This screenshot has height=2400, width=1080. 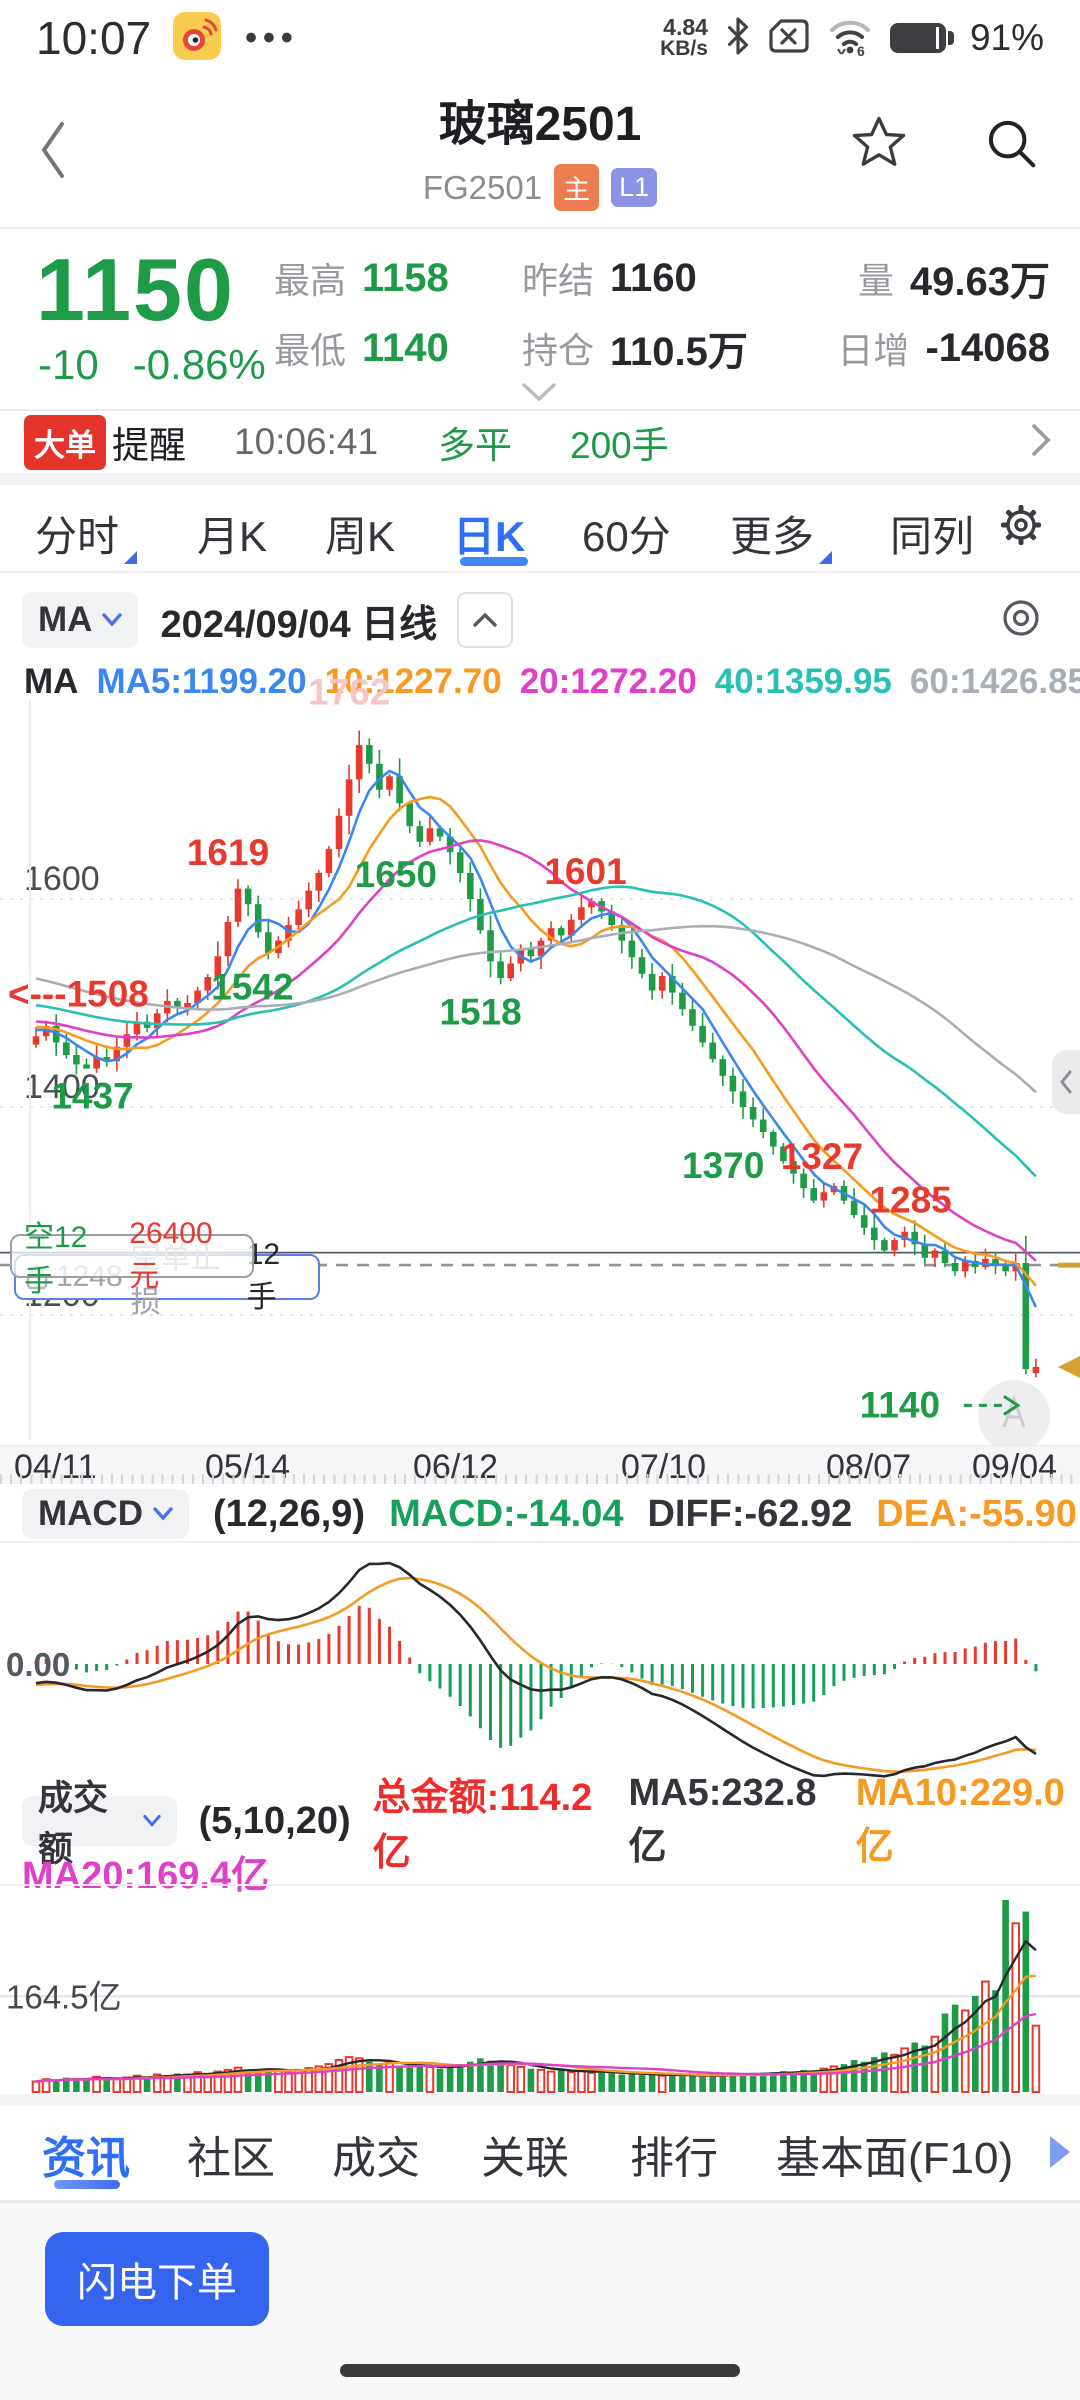 I want to click on big-order-alert-bar: 大单 提醒 10:06:41 多平 200手, so click(x=540, y=442).